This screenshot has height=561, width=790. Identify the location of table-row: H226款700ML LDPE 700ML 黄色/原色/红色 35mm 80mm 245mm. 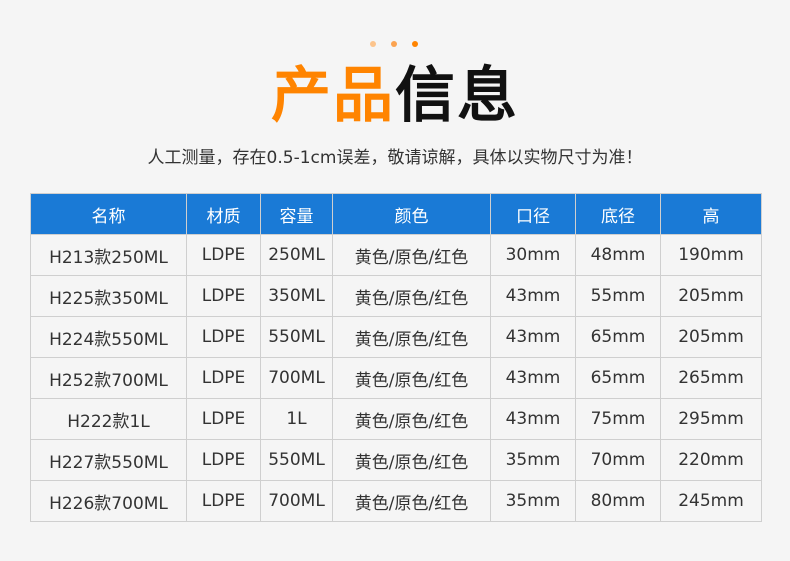
(396, 501).